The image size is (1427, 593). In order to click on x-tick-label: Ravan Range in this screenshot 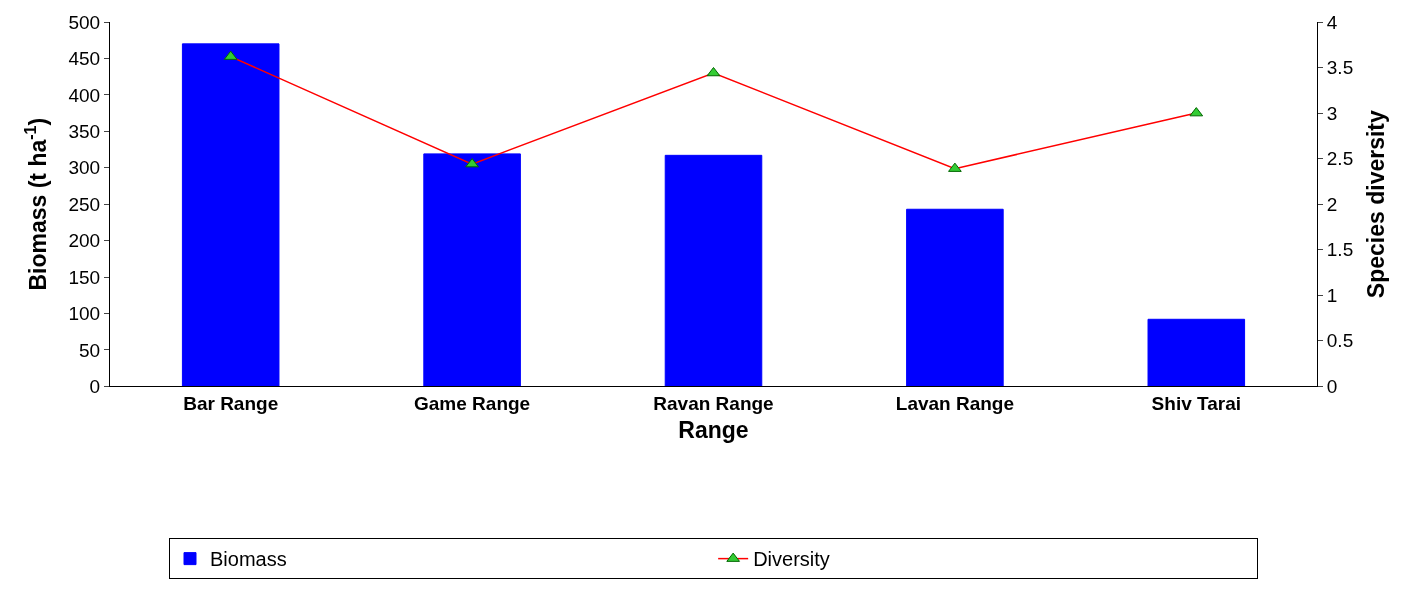, I will do `click(713, 404)`.